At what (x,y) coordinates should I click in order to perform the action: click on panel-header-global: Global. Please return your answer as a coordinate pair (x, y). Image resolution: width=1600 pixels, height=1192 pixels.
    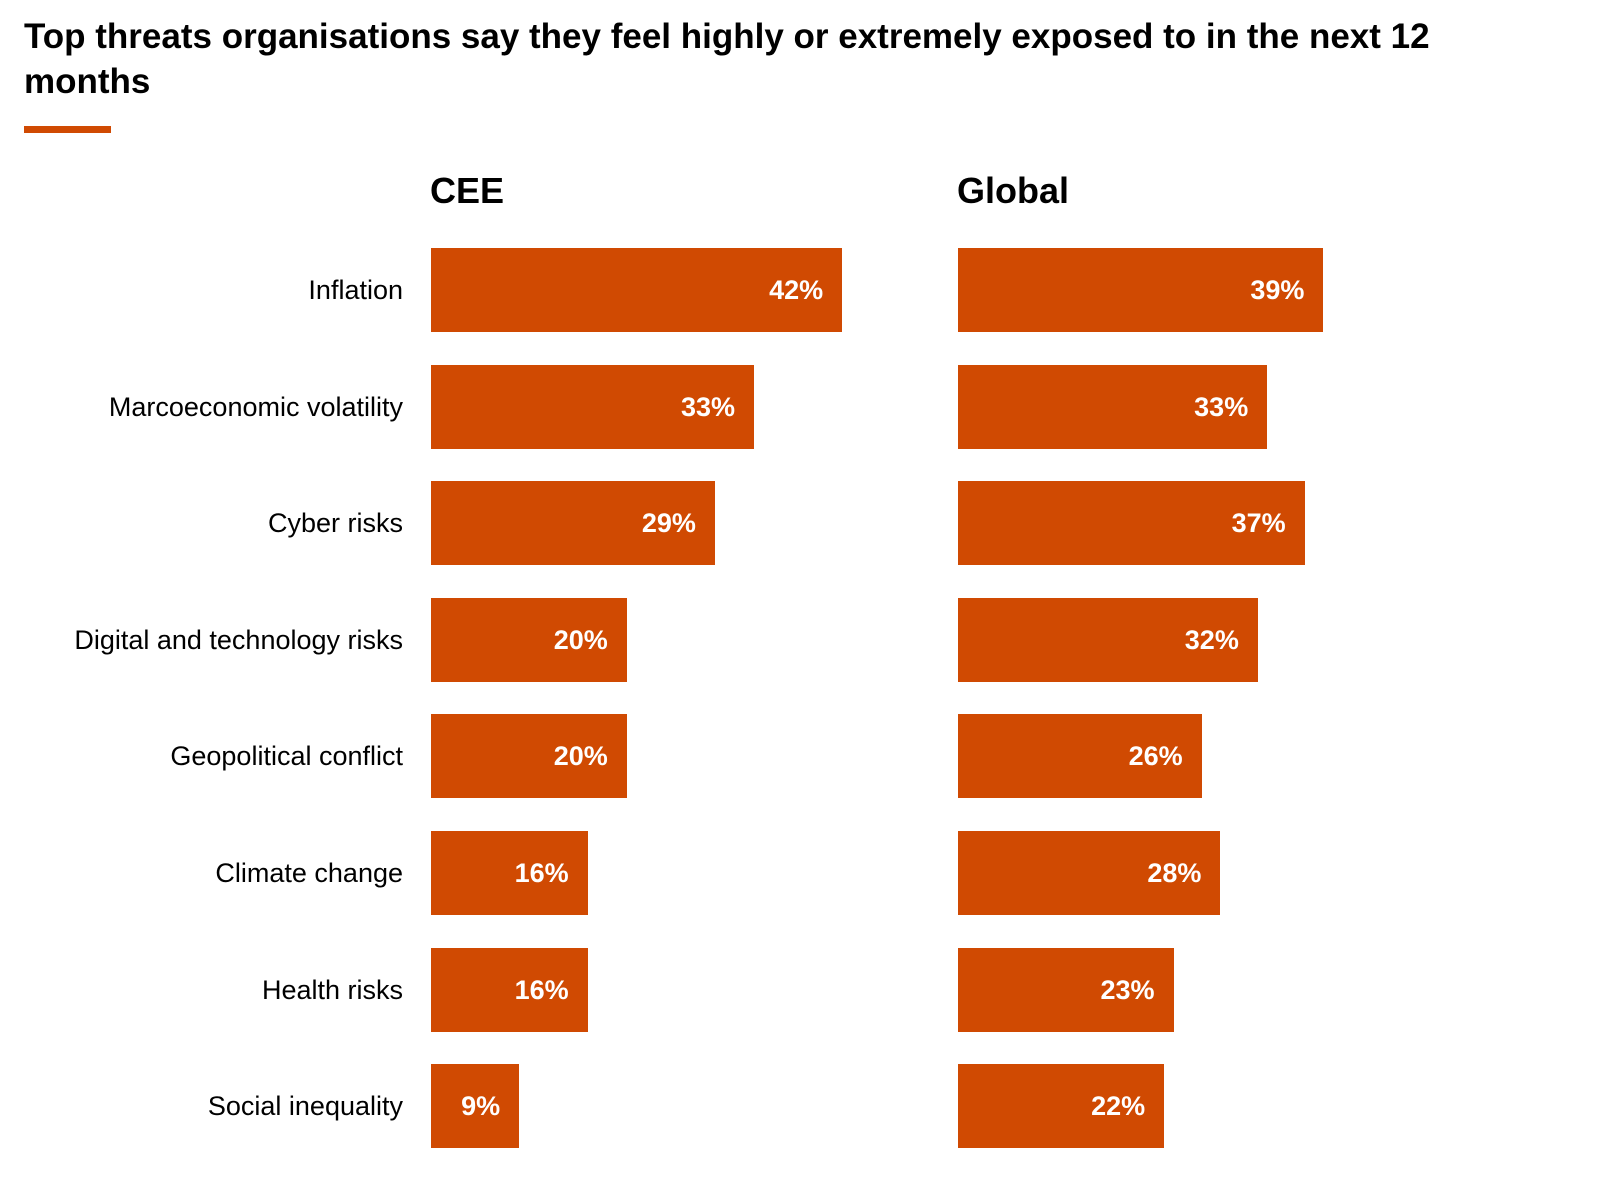
    Looking at the image, I should click on (1013, 190).